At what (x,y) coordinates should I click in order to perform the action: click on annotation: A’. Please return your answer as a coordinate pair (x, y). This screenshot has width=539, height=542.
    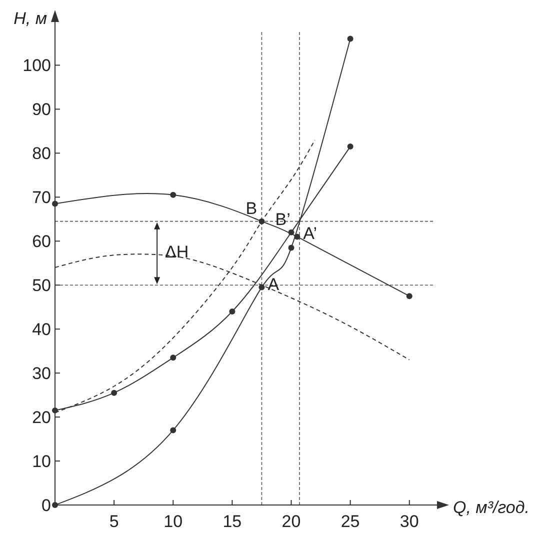
    Looking at the image, I should click on (310, 234).